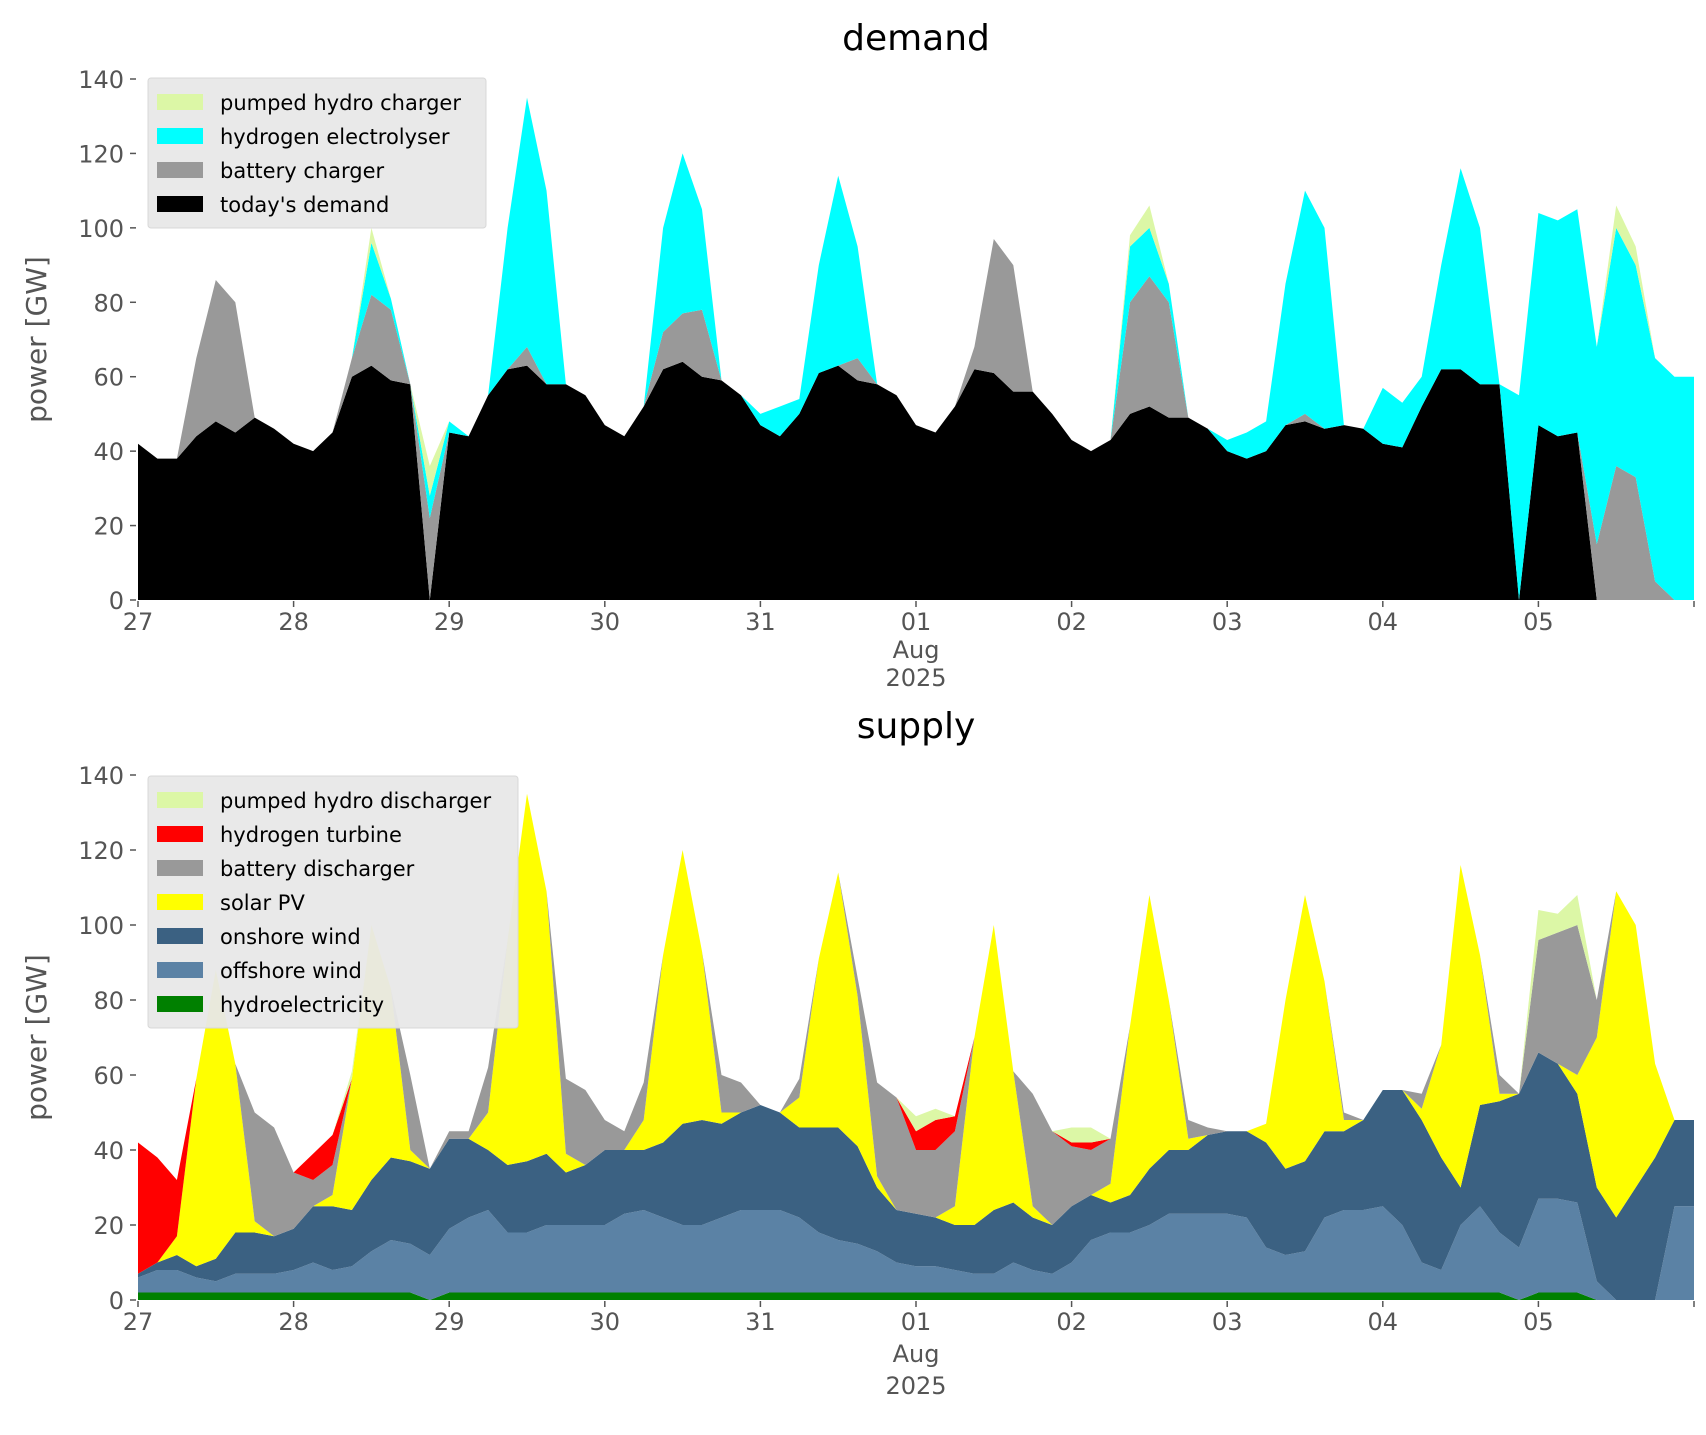 The width and height of the screenshot is (1706, 1435). What do you see at coordinates (302, 1005) in the screenshot?
I see `legend-label: hydroelectricity` at bounding box center [302, 1005].